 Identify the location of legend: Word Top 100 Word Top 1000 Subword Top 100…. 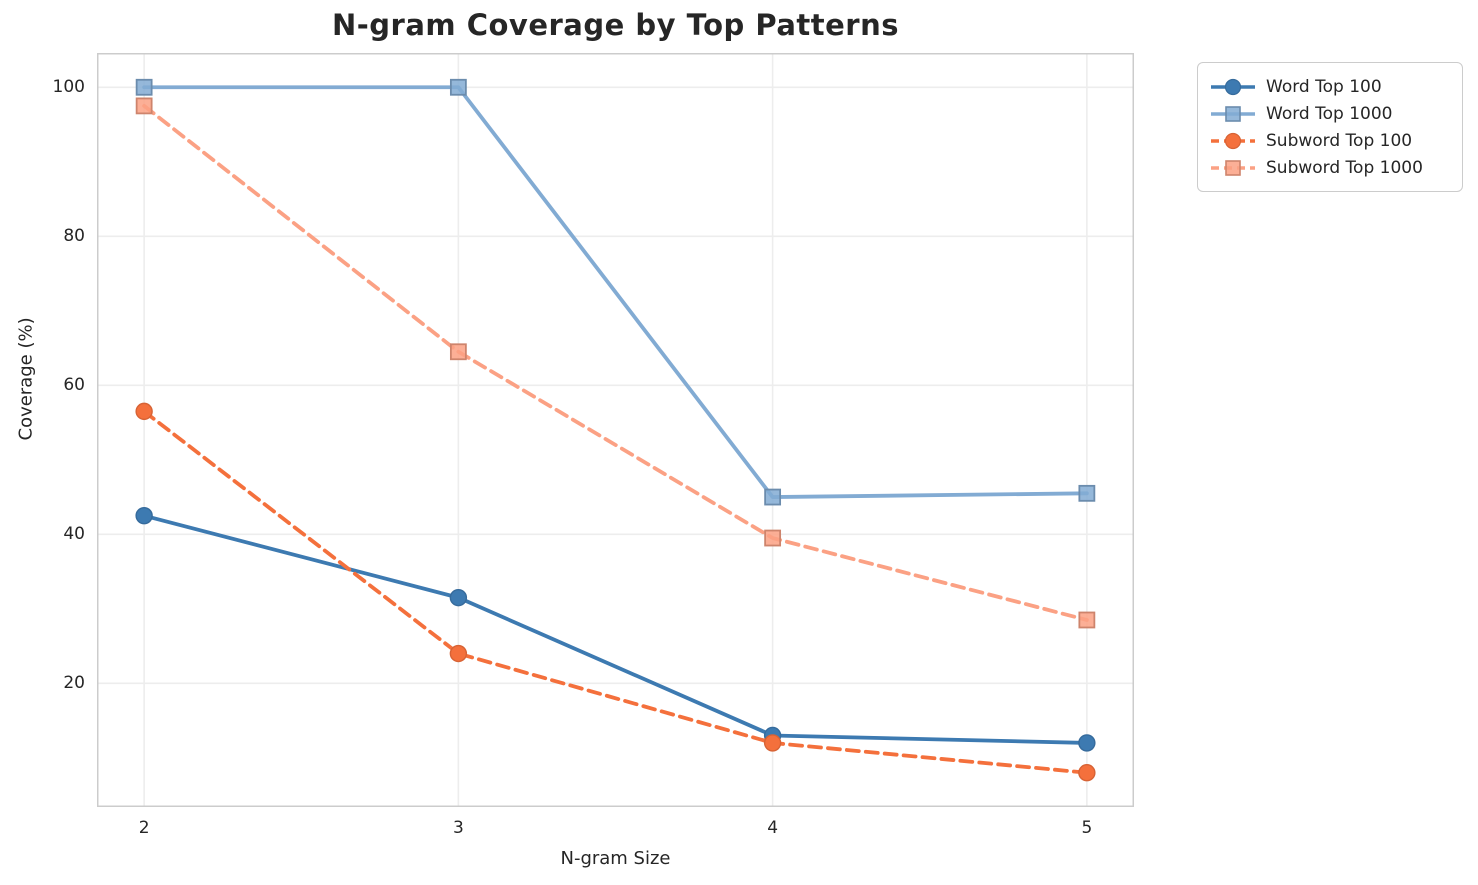
(1330, 127).